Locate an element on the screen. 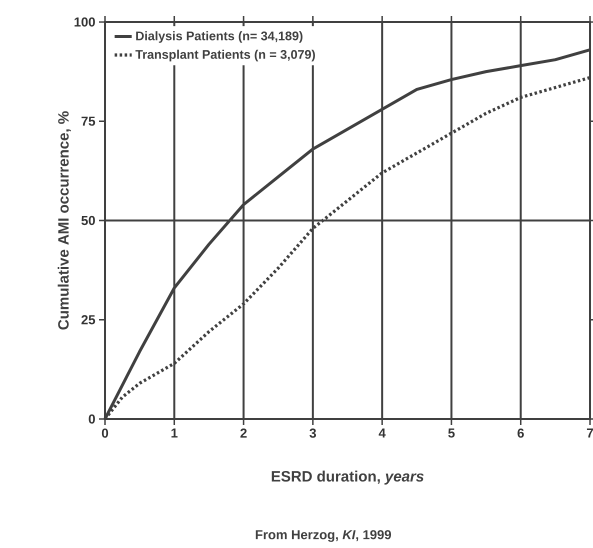 The image size is (593, 548). x-tick-label: 7 is located at coordinates (589, 433).